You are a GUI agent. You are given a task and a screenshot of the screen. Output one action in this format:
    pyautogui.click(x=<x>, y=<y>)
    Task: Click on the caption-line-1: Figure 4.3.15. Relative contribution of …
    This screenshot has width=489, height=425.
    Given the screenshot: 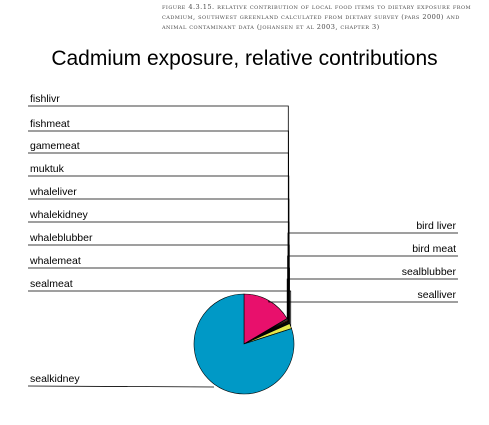 What is the action you would take?
    pyautogui.click(x=317, y=7)
    